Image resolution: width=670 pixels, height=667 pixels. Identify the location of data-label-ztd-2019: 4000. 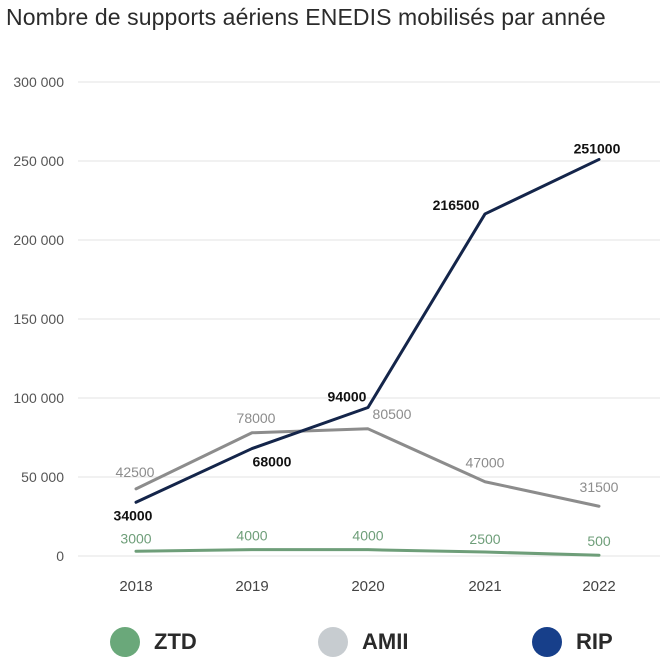
(251, 536).